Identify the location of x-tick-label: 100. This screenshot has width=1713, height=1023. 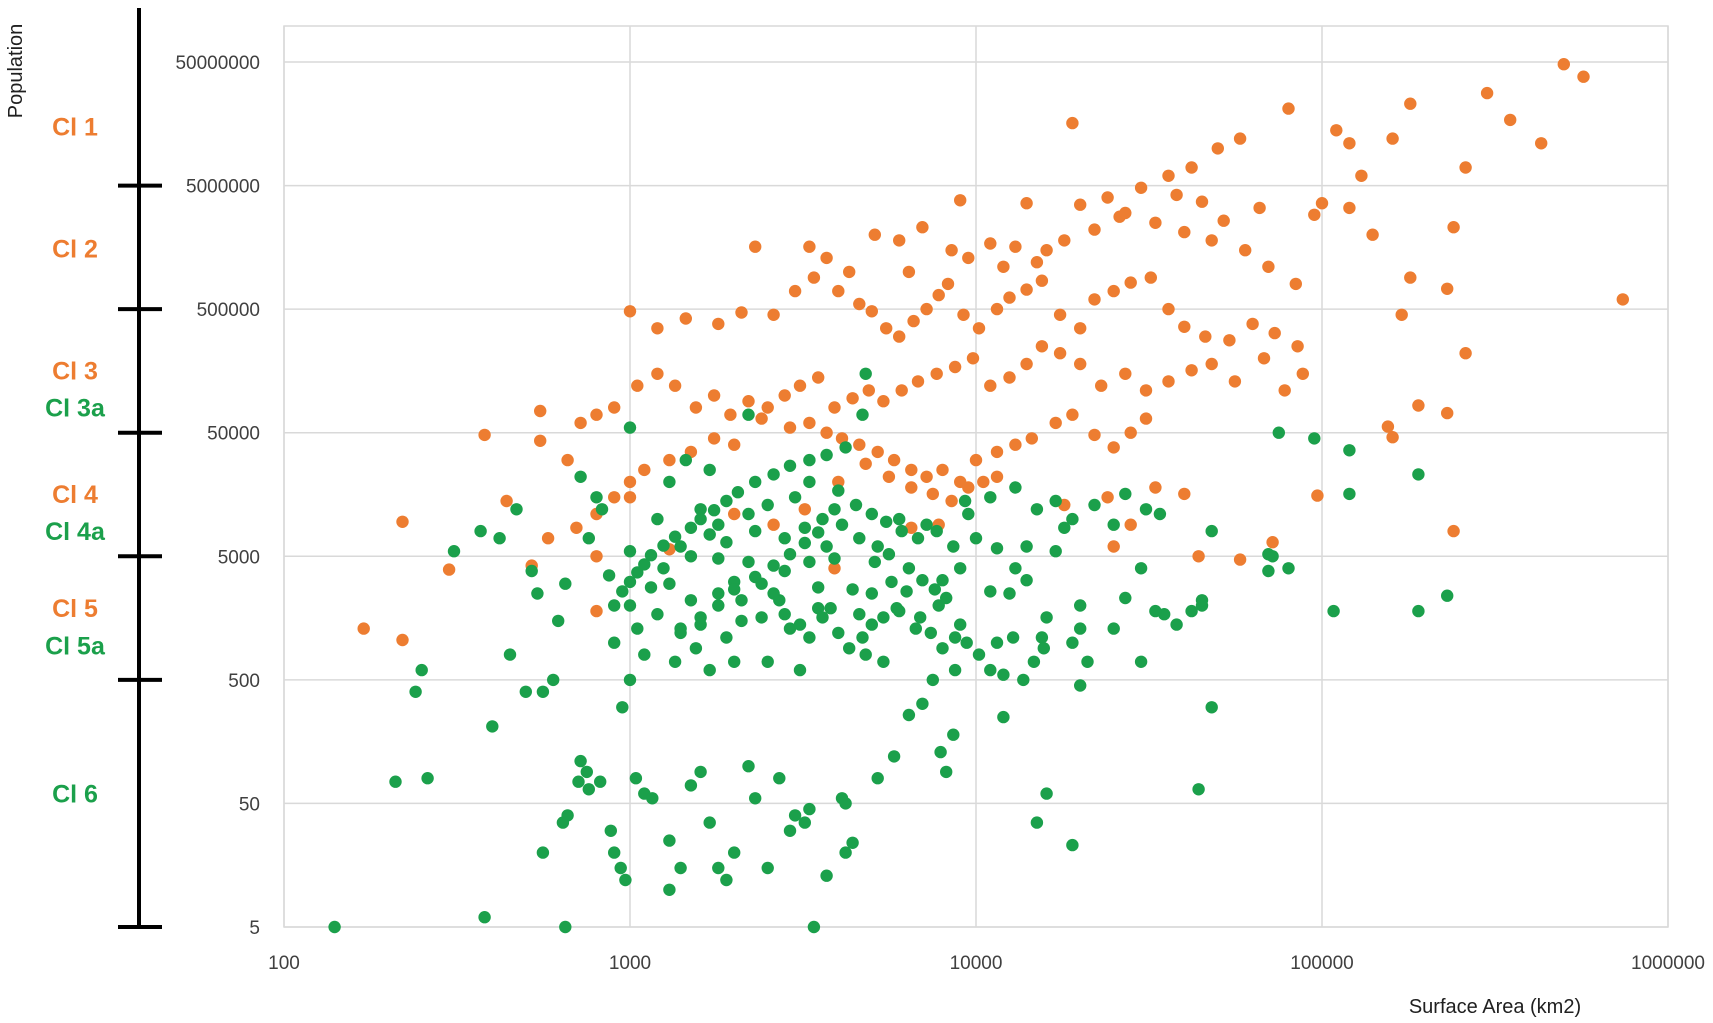
(284, 963).